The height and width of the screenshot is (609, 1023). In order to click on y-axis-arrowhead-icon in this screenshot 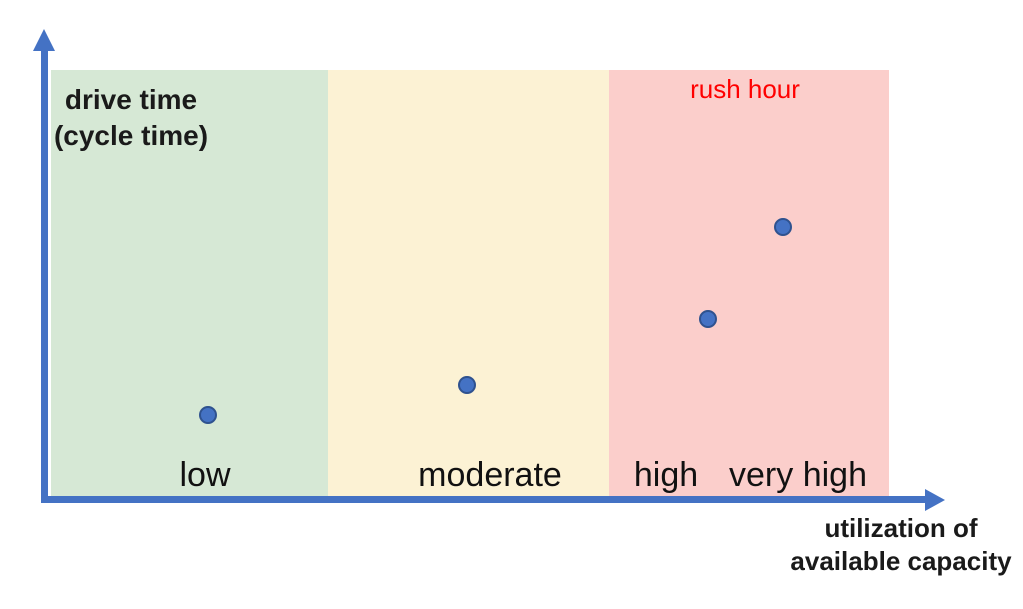, I will do `click(44, 40)`.